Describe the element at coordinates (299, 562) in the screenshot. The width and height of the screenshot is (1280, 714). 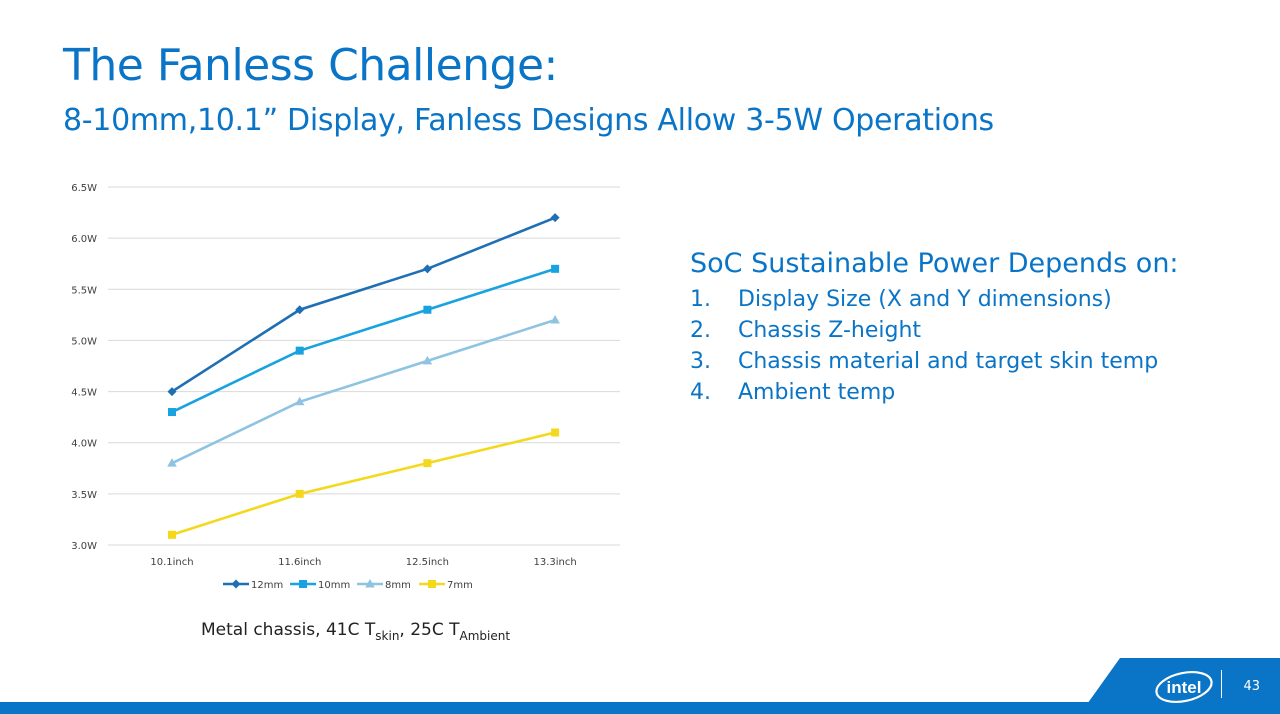
I see `x-tick-label: 11.6inch` at that location.